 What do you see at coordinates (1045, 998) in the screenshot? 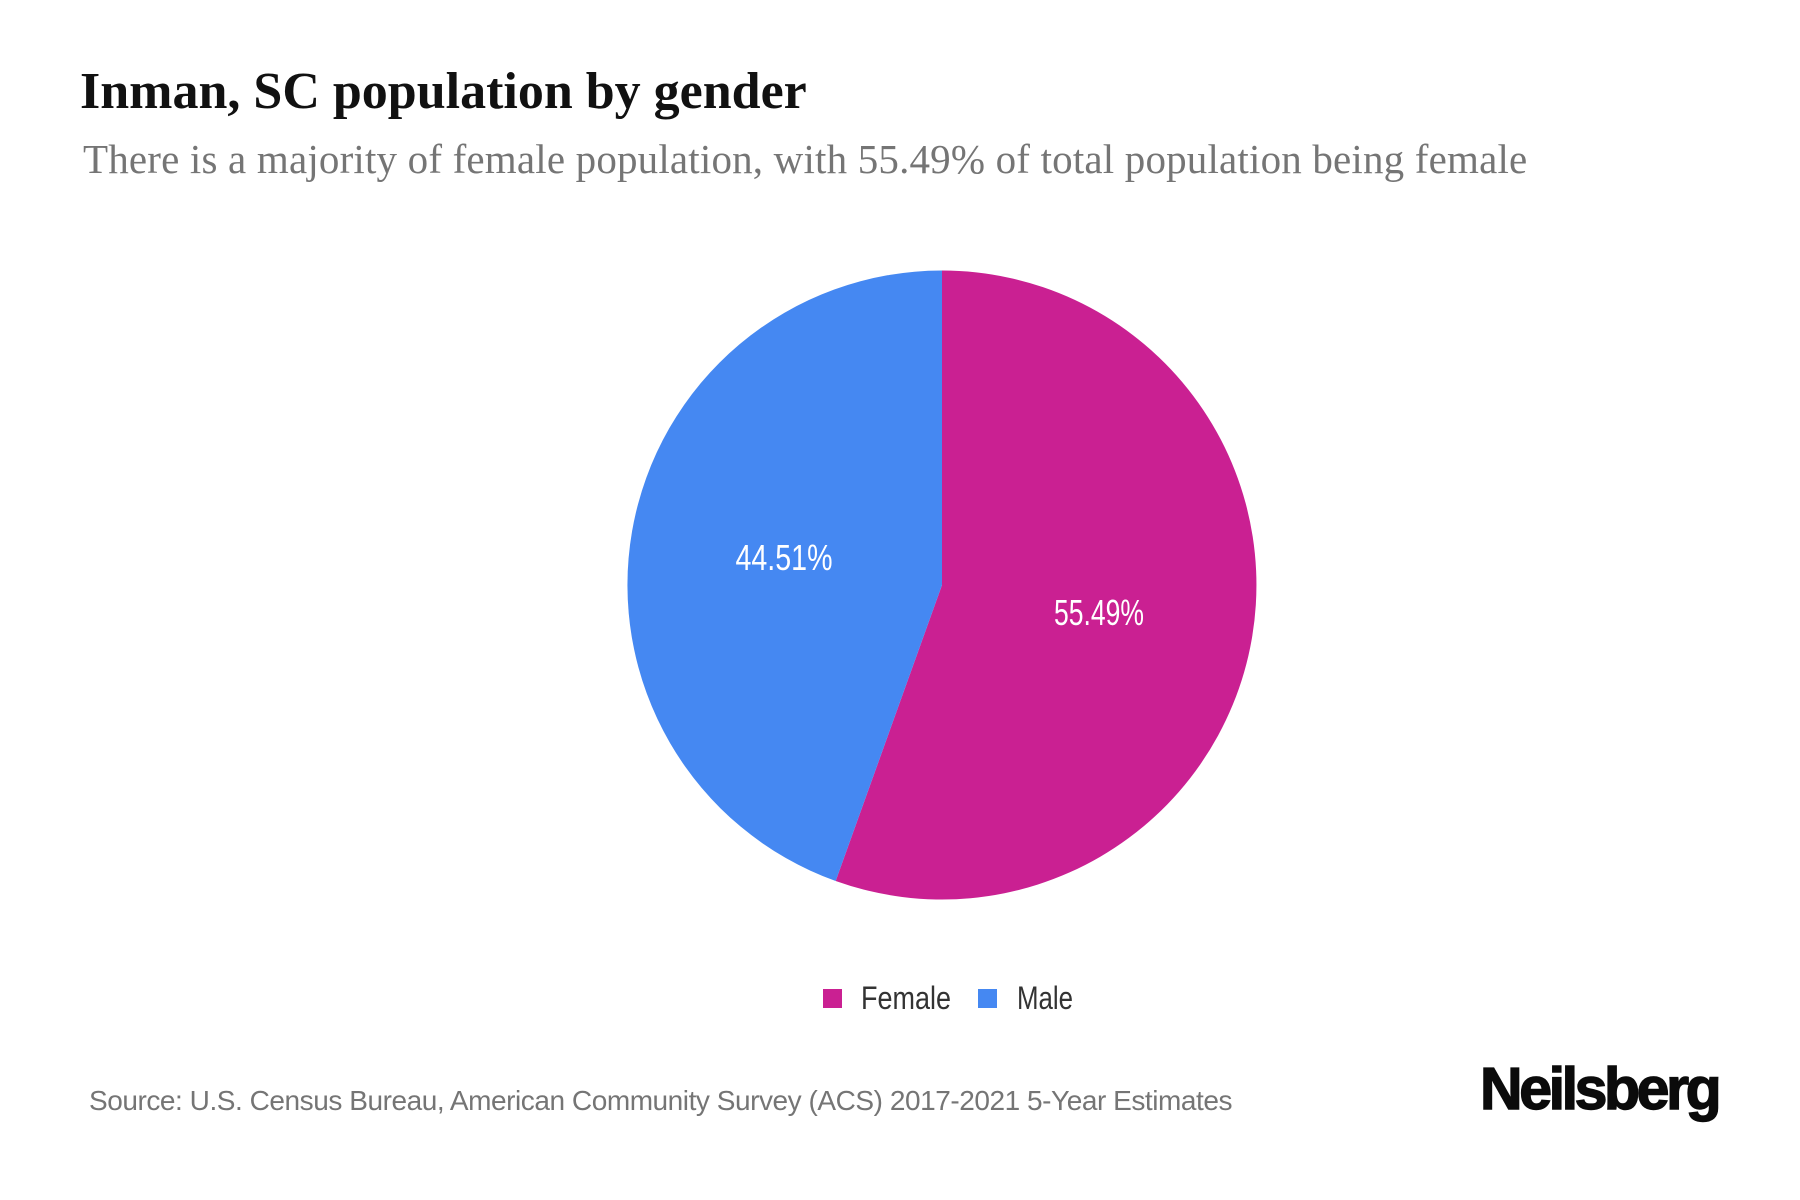
I see `svg-text: Male` at bounding box center [1045, 998].